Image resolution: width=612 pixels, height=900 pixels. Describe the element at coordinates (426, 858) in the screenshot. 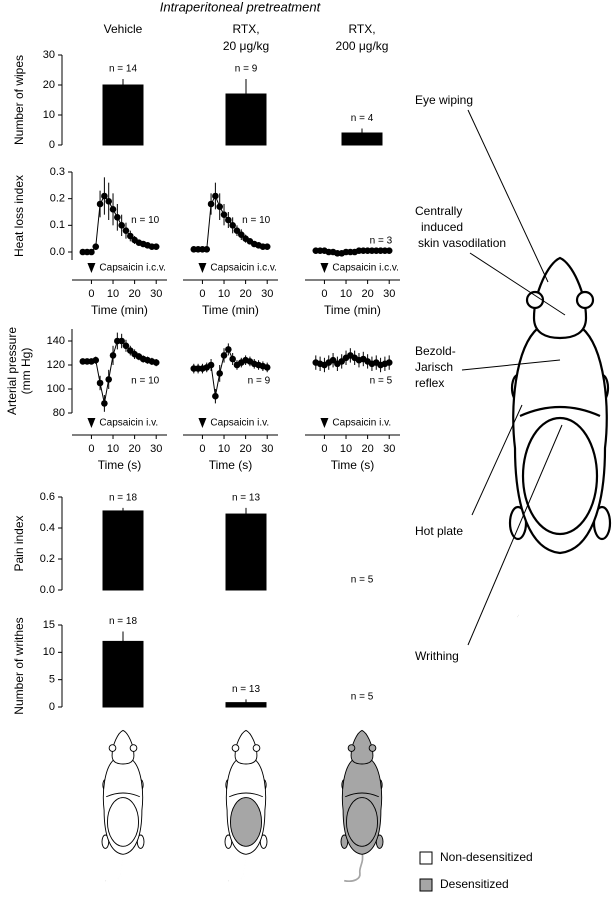

I see `legend-swatch` at that location.